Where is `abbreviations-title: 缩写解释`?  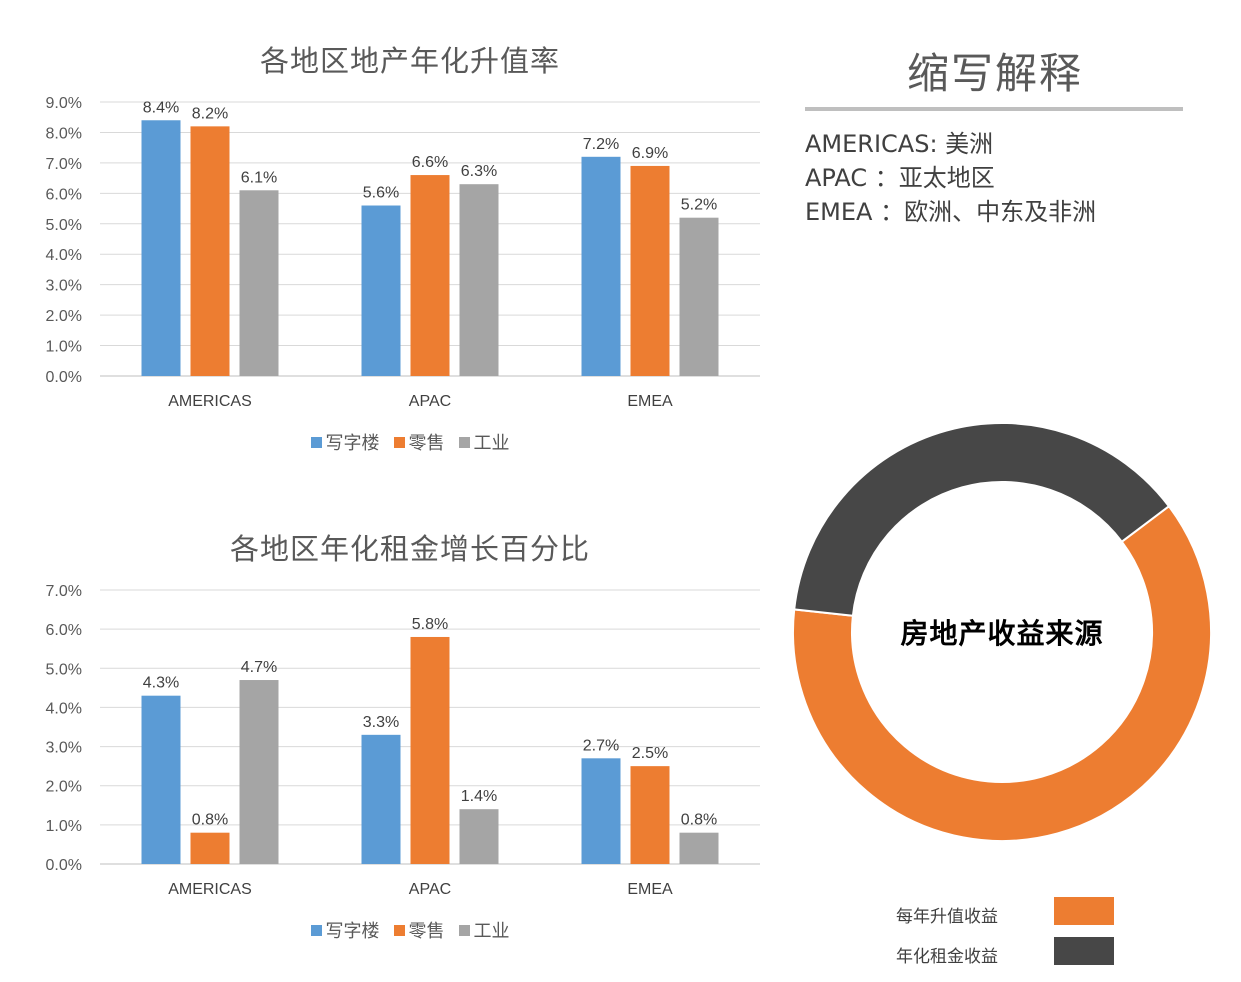 abbreviations-title: 缩写解释 is located at coordinates (994, 73).